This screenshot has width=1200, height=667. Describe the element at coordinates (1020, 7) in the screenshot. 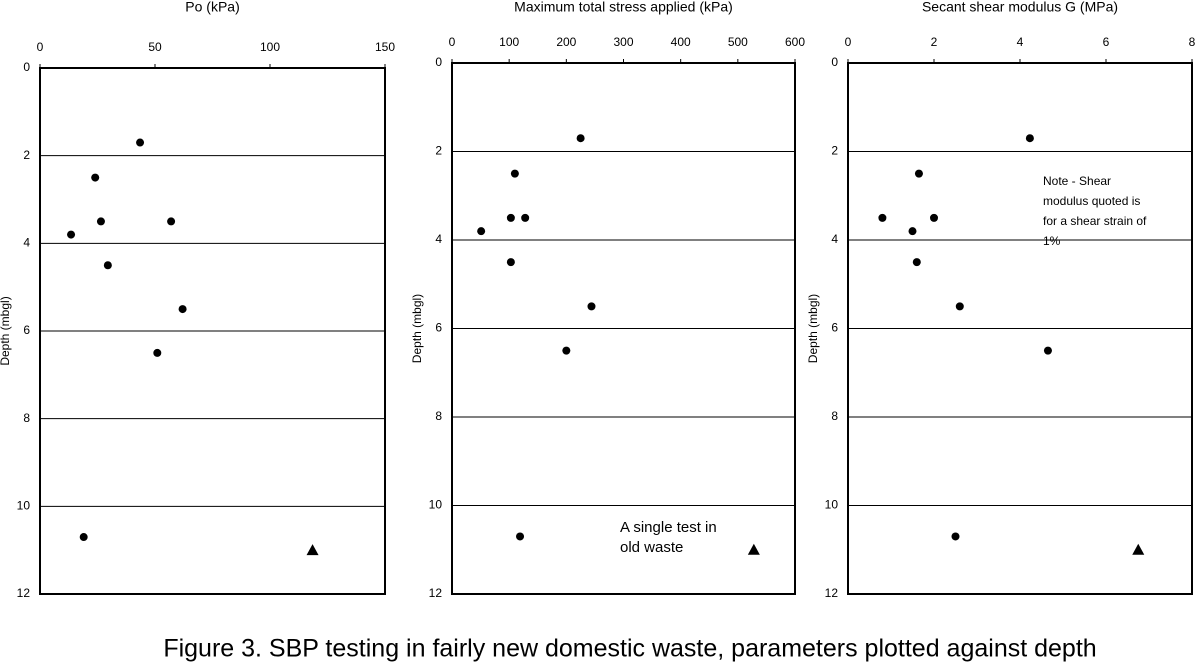

I see `chart-title: Secant shear modulus G (MPa)` at that location.